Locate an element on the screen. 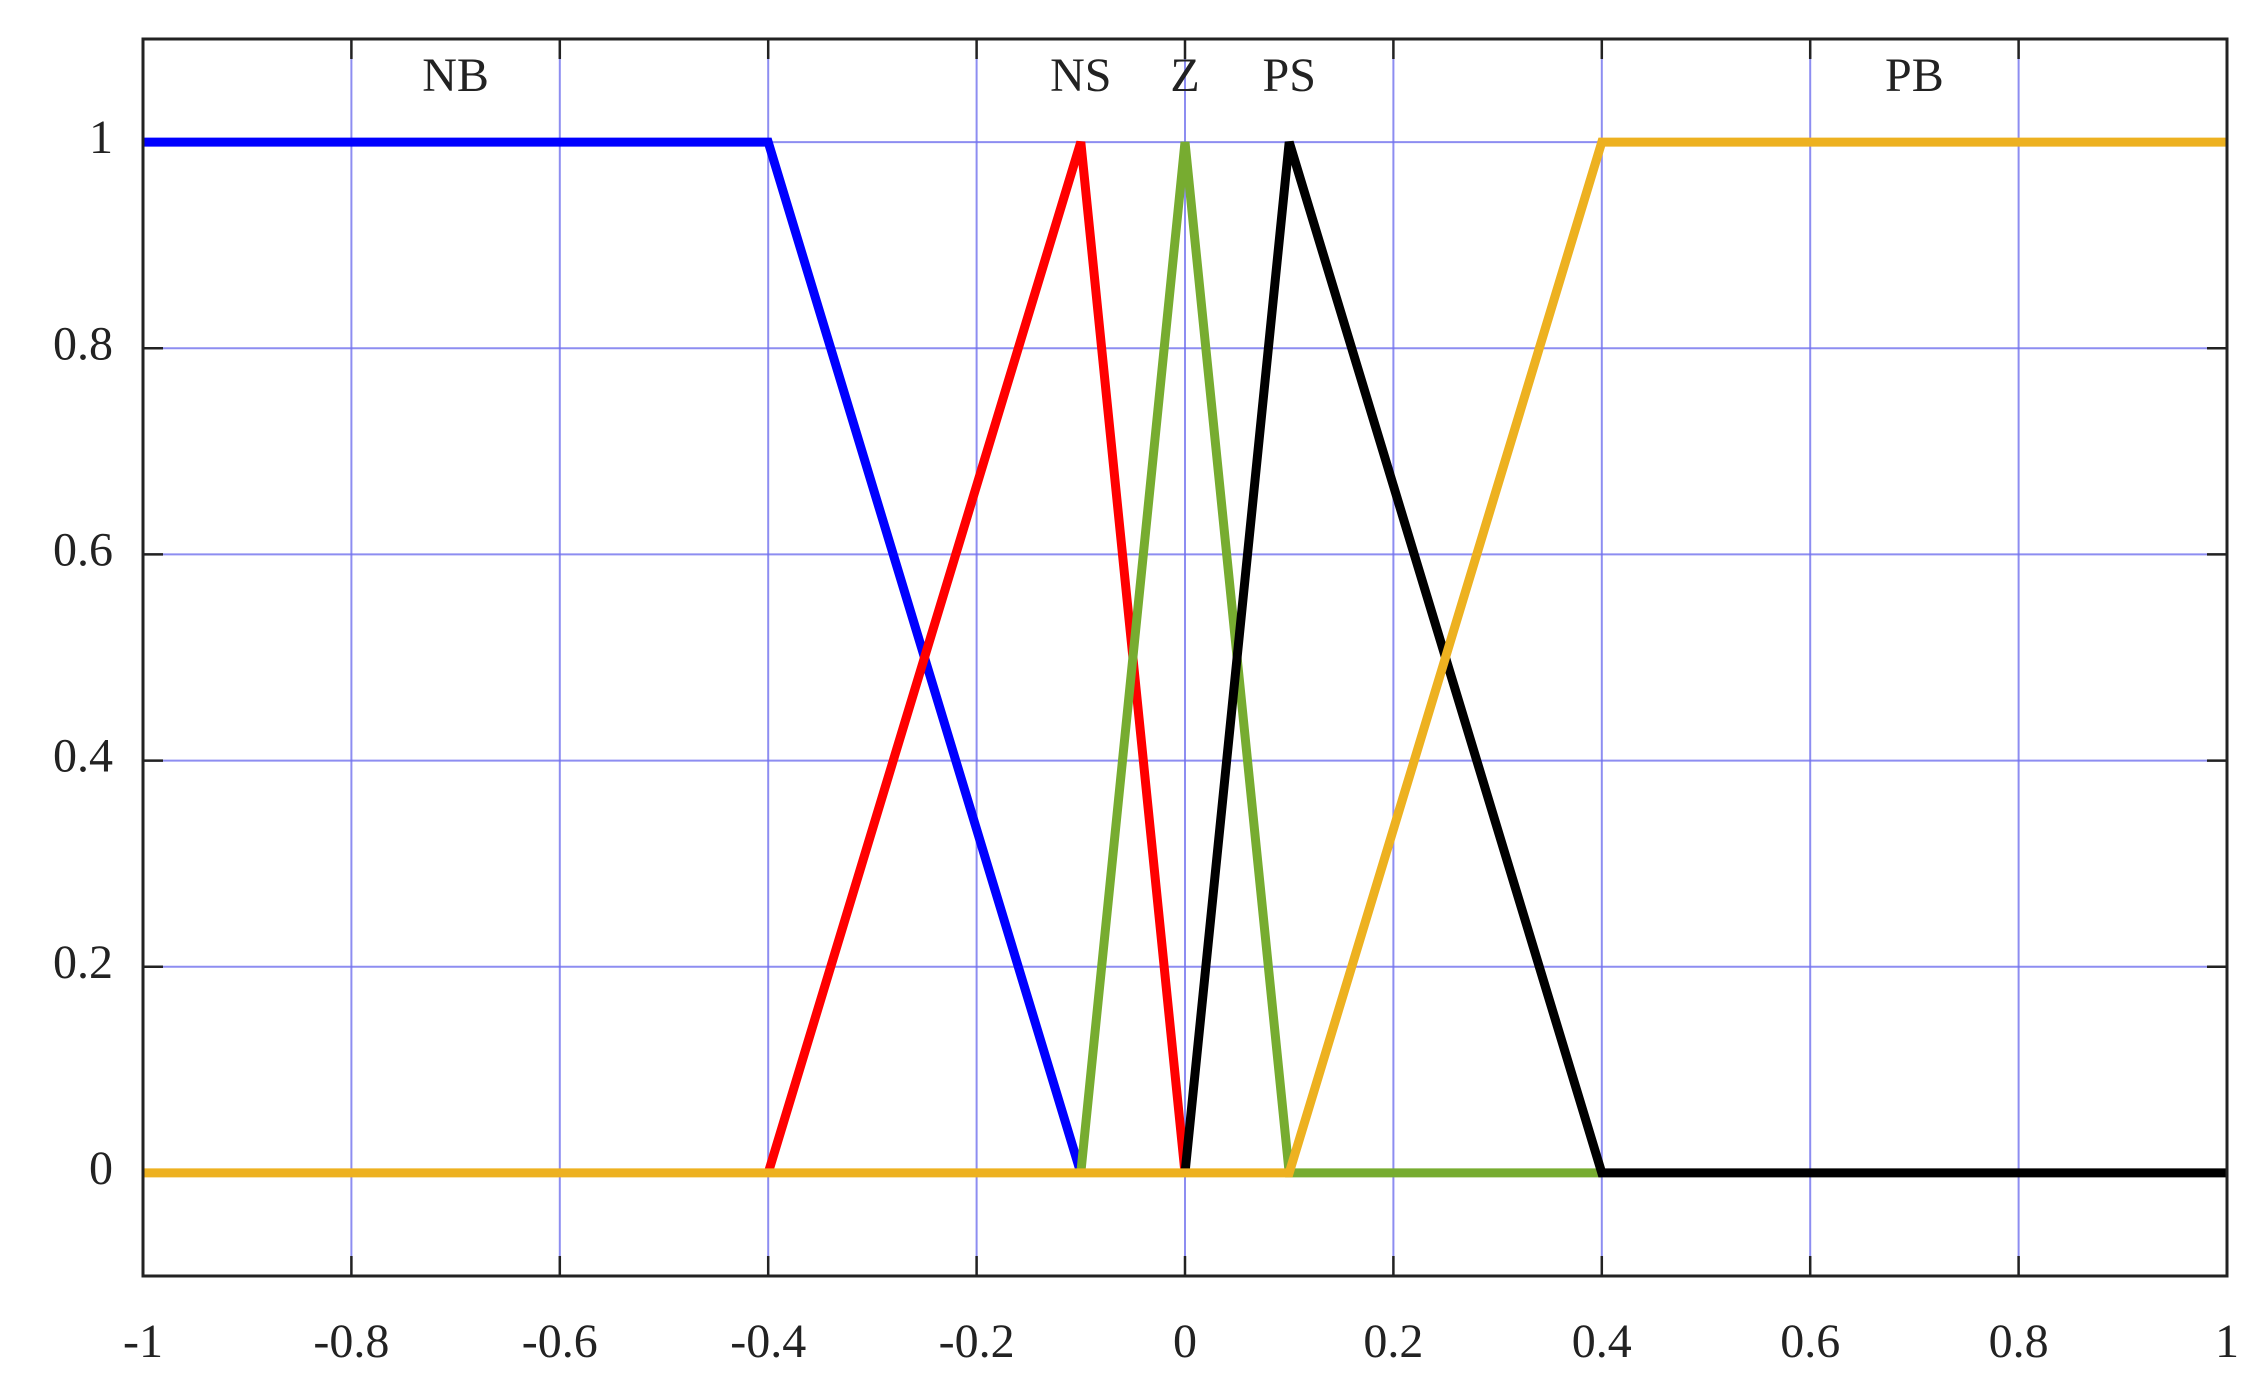 This screenshot has width=2263, height=1397. y-tick-label: 0.2 is located at coordinates (83, 962).